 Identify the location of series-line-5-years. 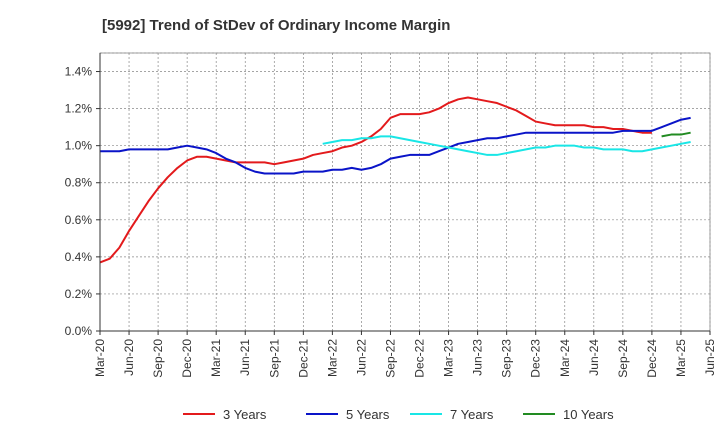
(395, 145).